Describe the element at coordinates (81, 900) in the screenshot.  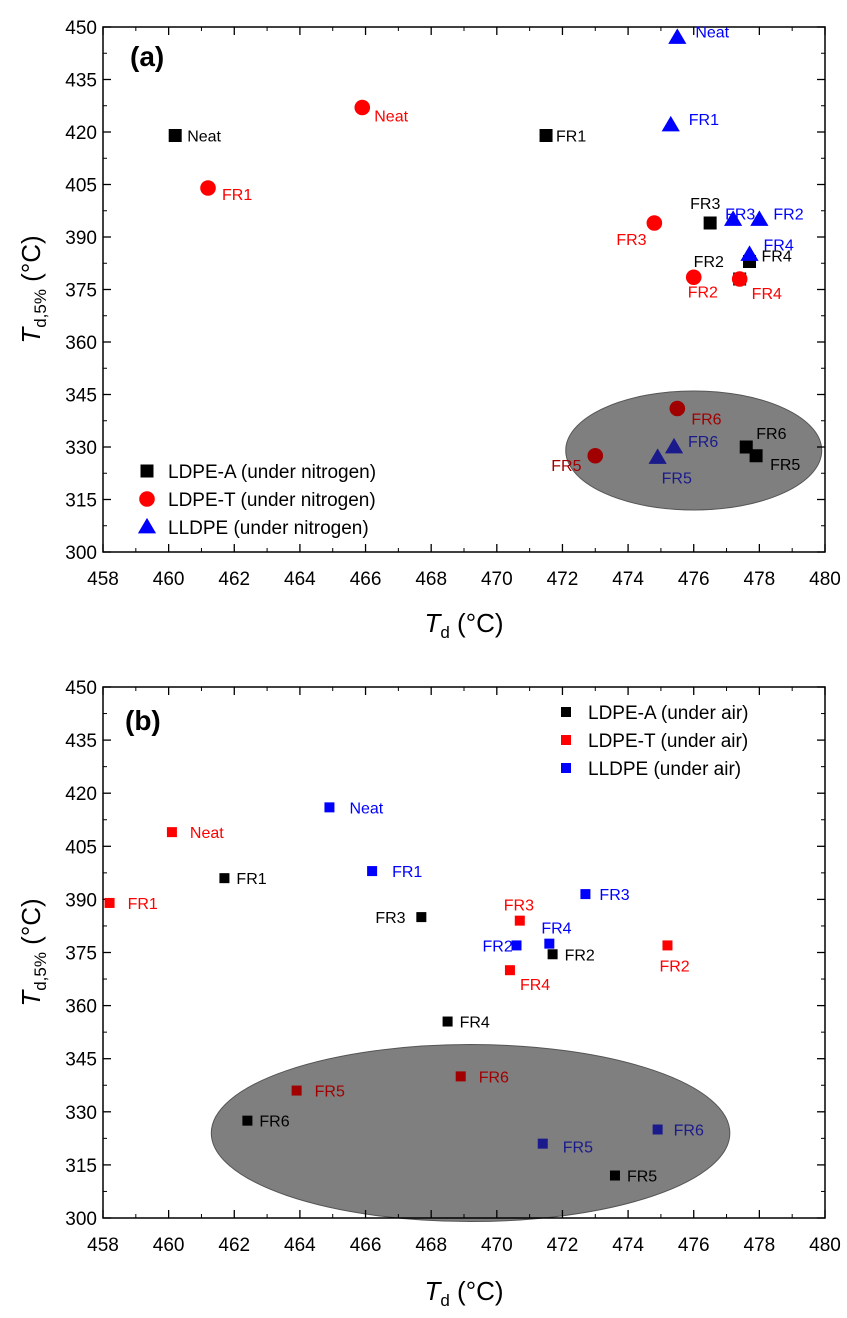
I see `y-tick-label: 390` at that location.